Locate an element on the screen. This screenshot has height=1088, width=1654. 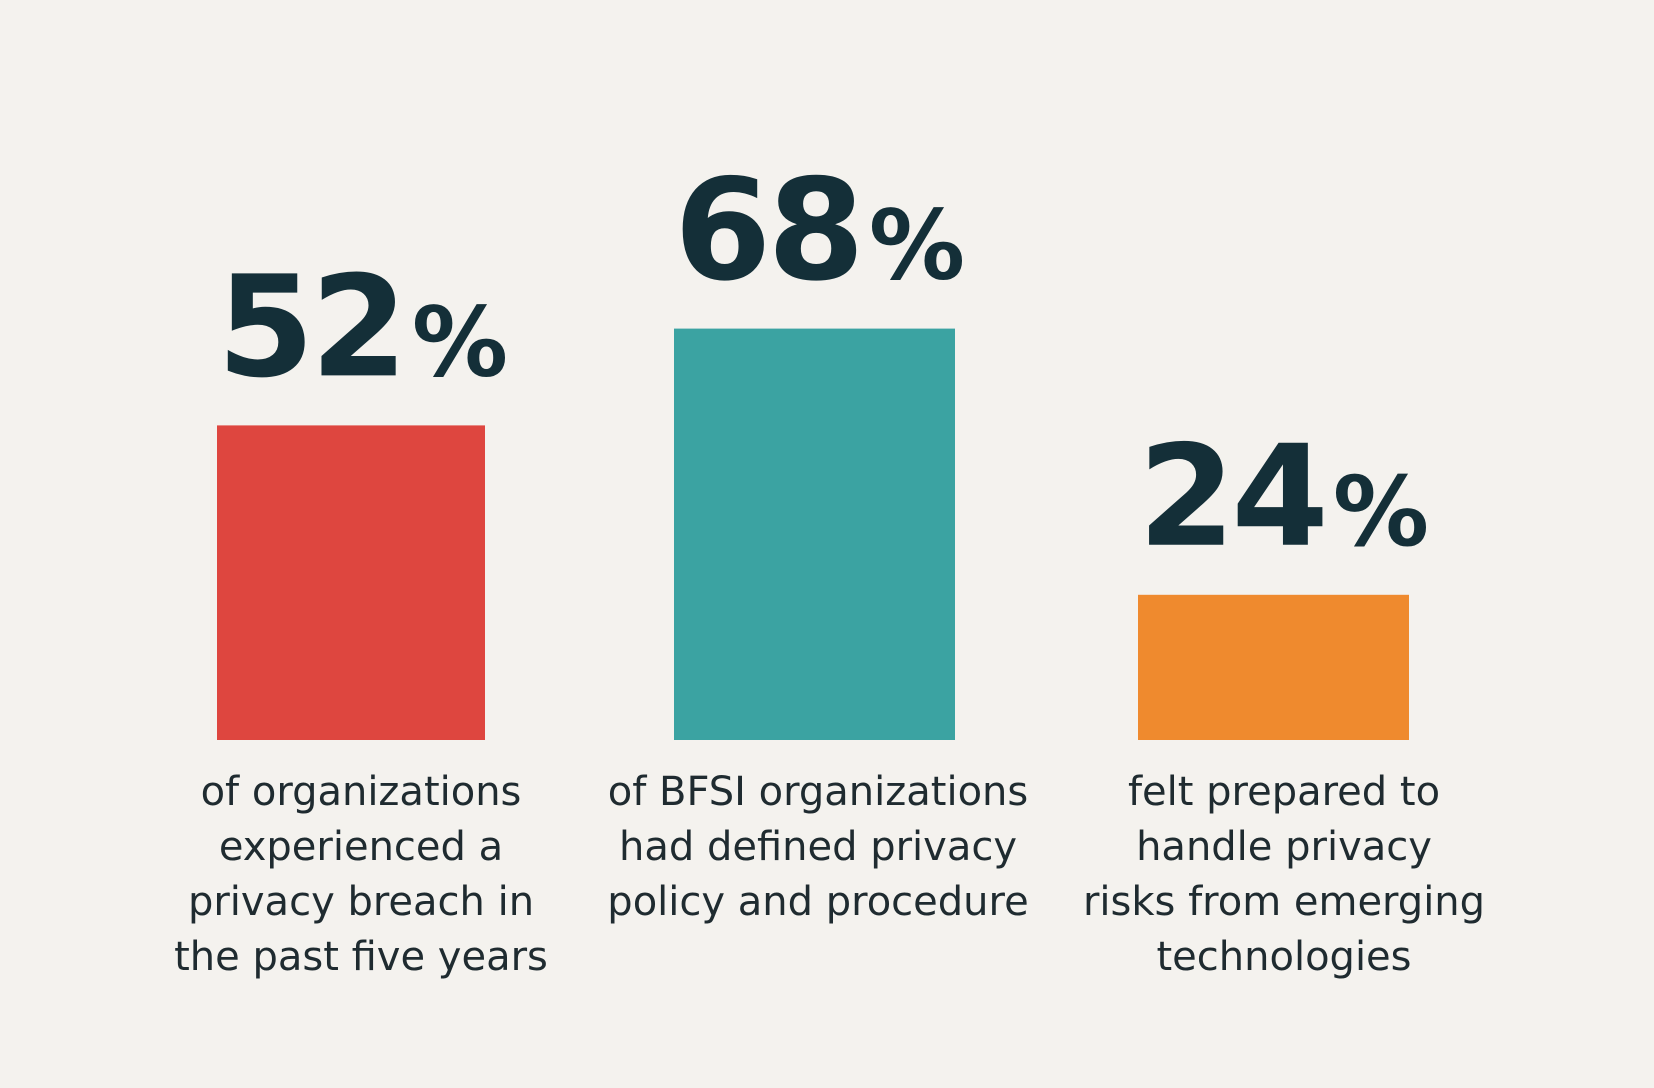
caption-3-line-3: risks from emerging is located at coordinates (1284, 902).